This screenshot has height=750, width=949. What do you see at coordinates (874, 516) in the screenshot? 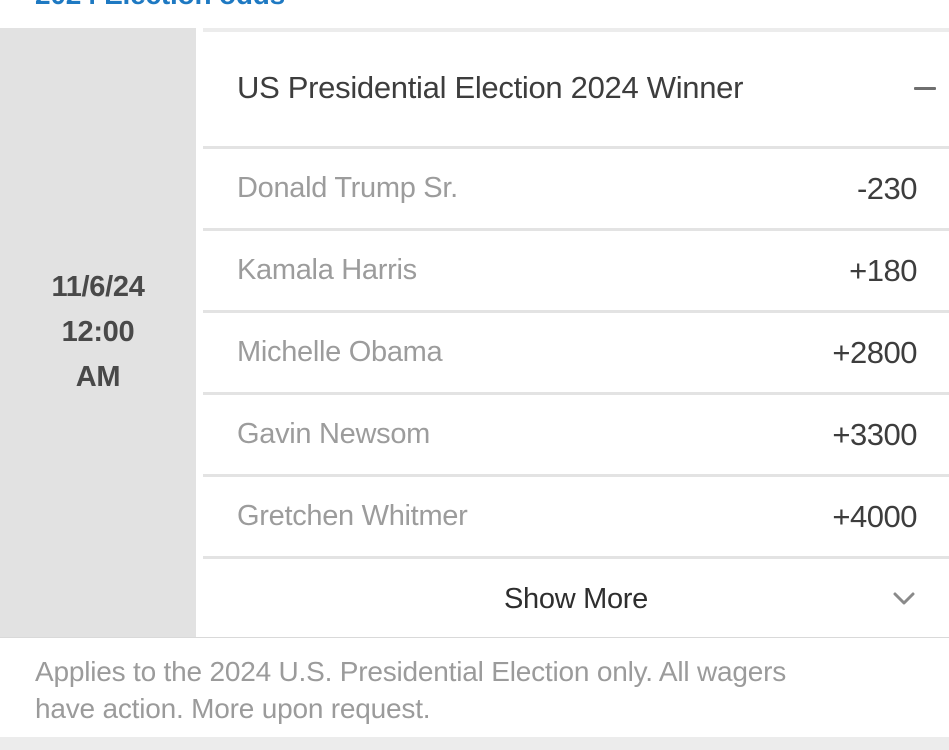
I see `odds-value: +4000` at bounding box center [874, 516].